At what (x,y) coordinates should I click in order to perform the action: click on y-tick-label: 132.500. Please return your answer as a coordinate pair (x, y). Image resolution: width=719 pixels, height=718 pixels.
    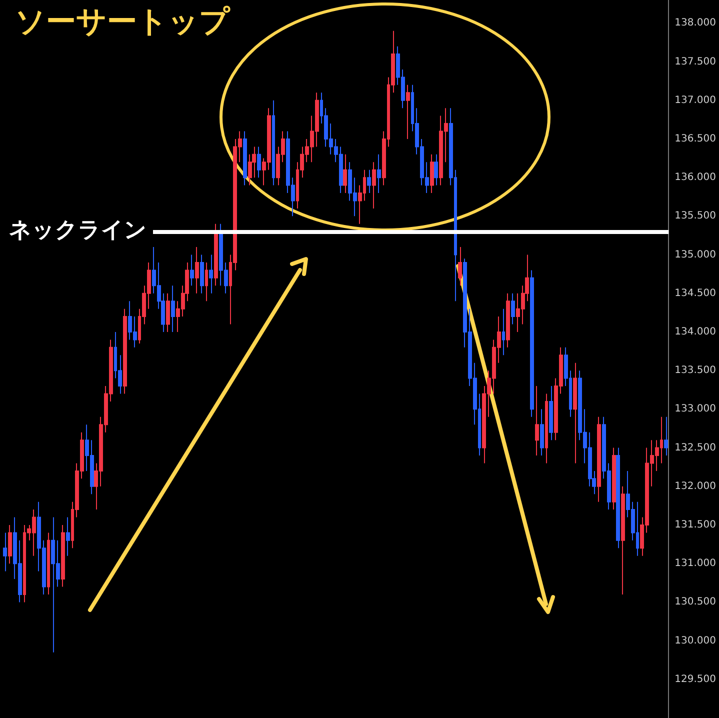
    Looking at the image, I should click on (695, 448).